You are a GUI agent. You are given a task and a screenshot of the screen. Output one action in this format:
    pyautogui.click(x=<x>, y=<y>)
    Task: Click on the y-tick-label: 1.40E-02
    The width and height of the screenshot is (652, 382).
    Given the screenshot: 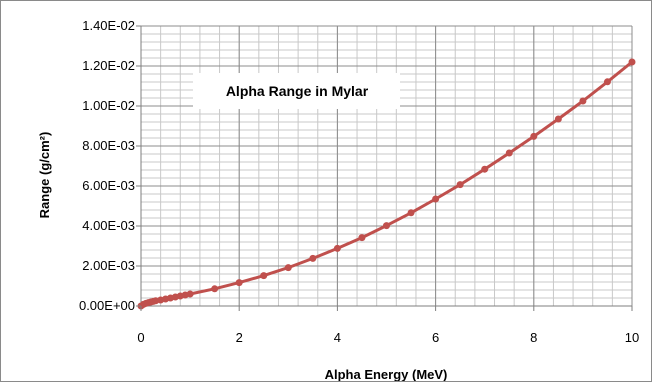 What is the action you would take?
    pyautogui.click(x=108, y=25)
    